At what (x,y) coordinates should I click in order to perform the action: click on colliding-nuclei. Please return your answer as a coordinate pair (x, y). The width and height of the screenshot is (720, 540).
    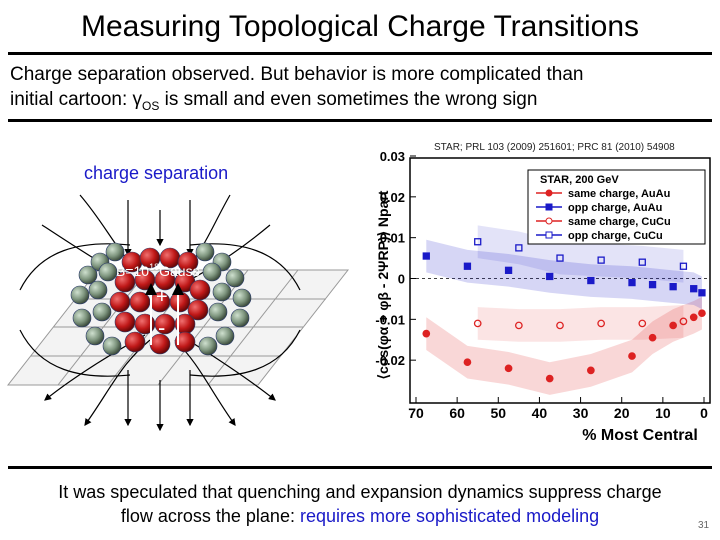
    Looking at the image, I should click on (161, 299).